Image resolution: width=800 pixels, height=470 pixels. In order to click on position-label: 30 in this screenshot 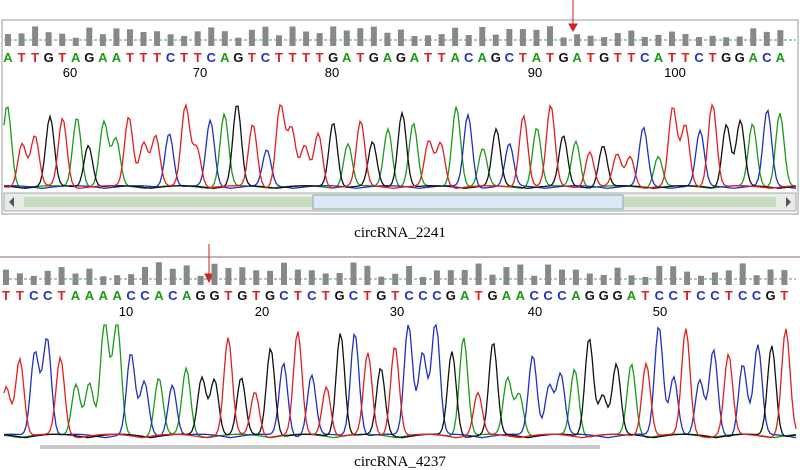, I will do `click(397, 311)`.